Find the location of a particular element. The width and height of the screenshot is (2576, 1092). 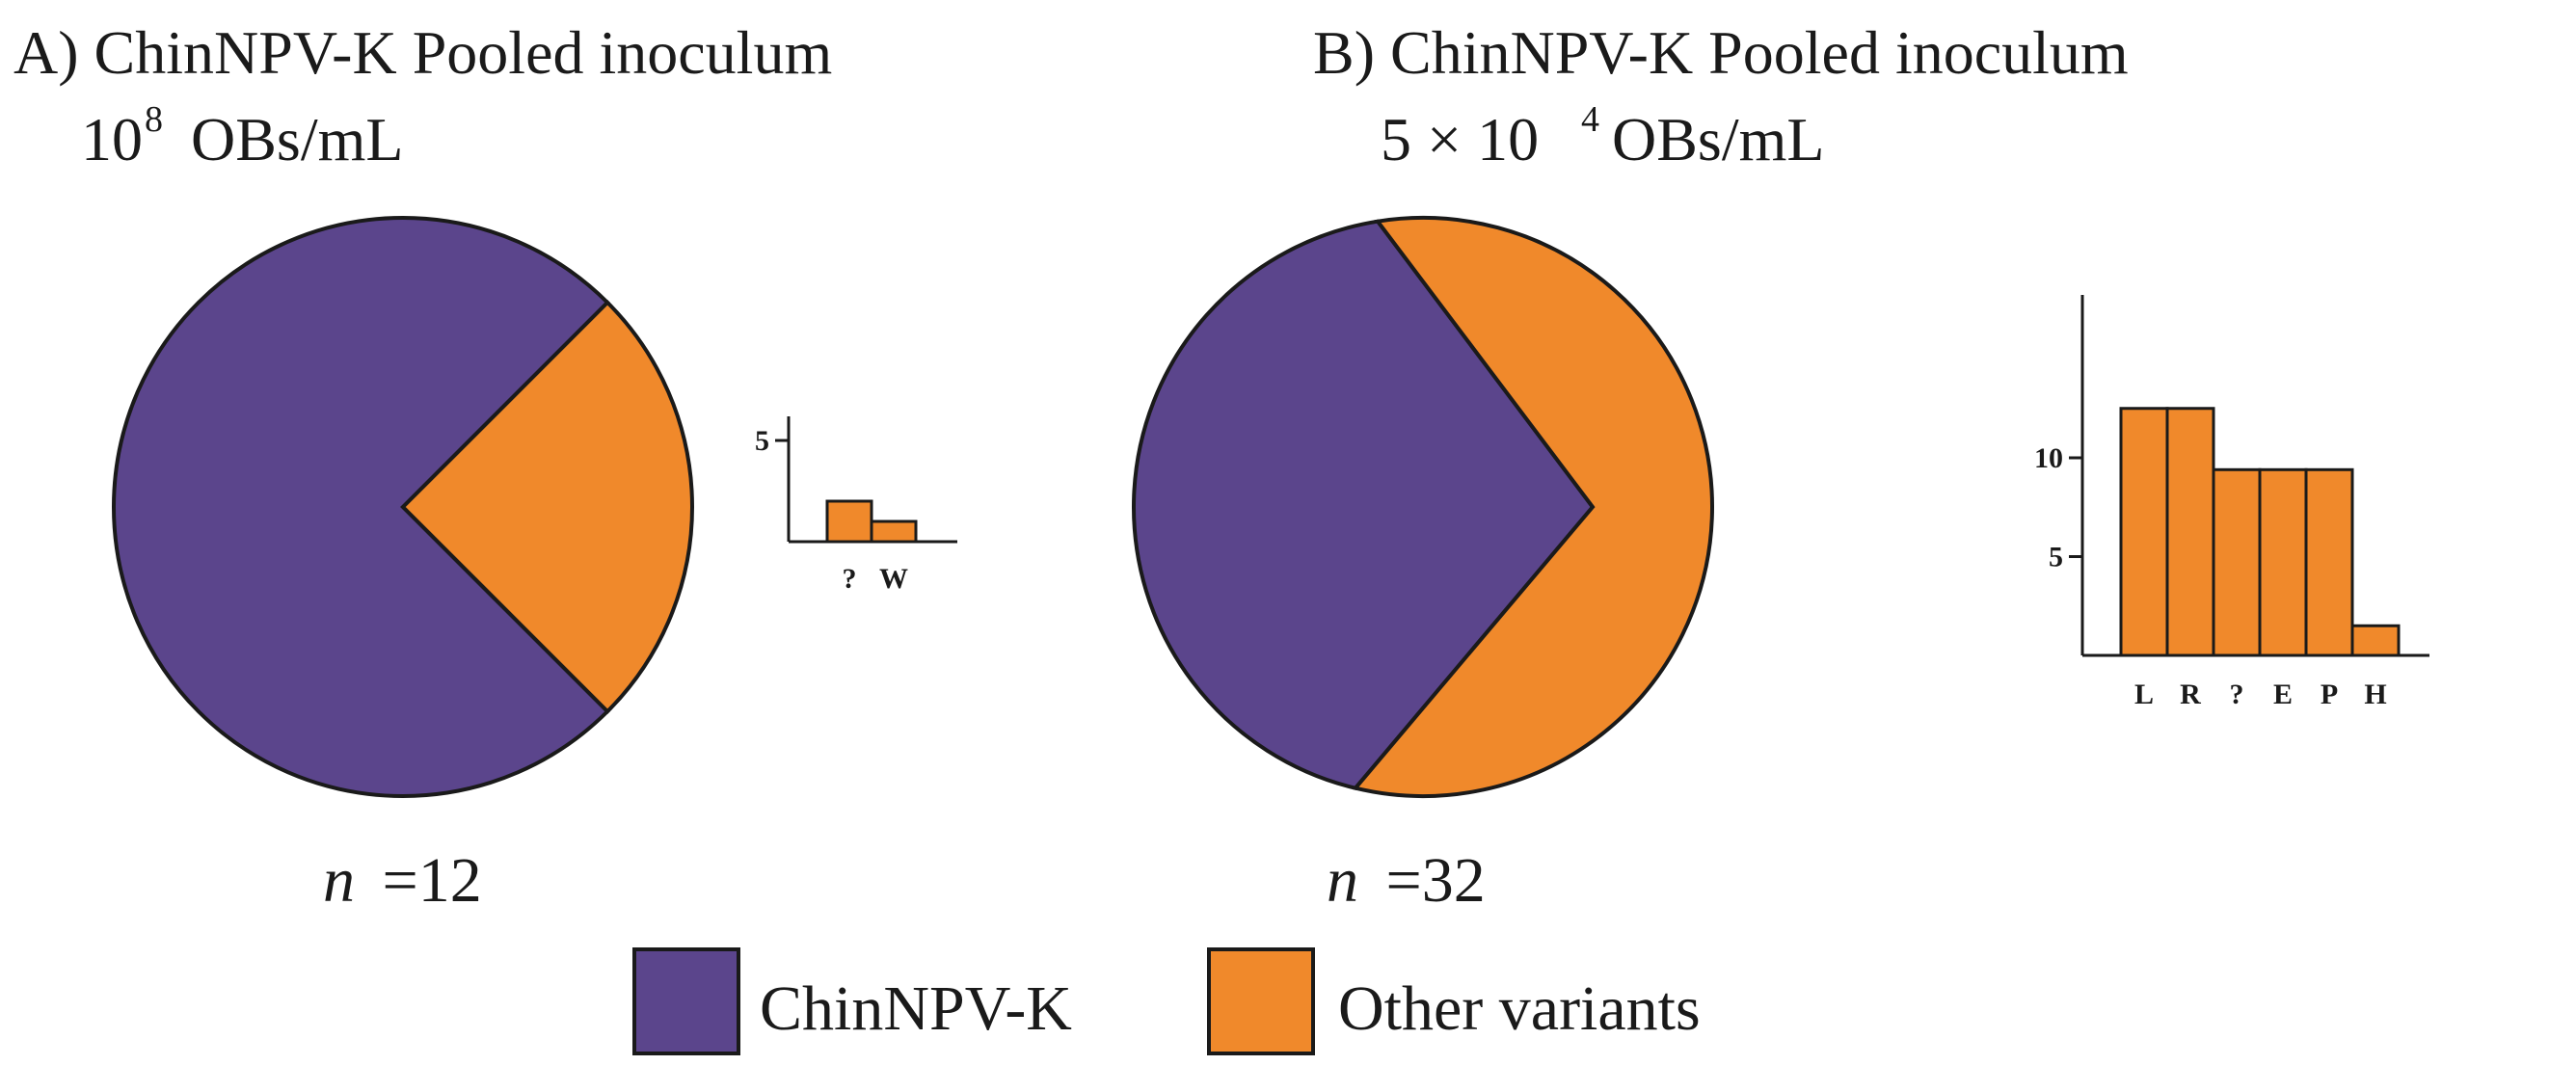

bar-b-category-label-5: H is located at coordinates (2375, 694).